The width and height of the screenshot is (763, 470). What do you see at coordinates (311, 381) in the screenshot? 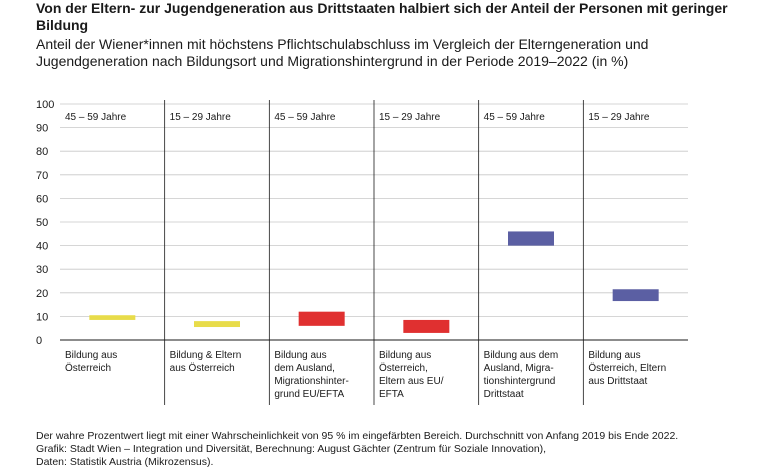
I see `category-label-line: Migrationshinter-` at bounding box center [311, 381].